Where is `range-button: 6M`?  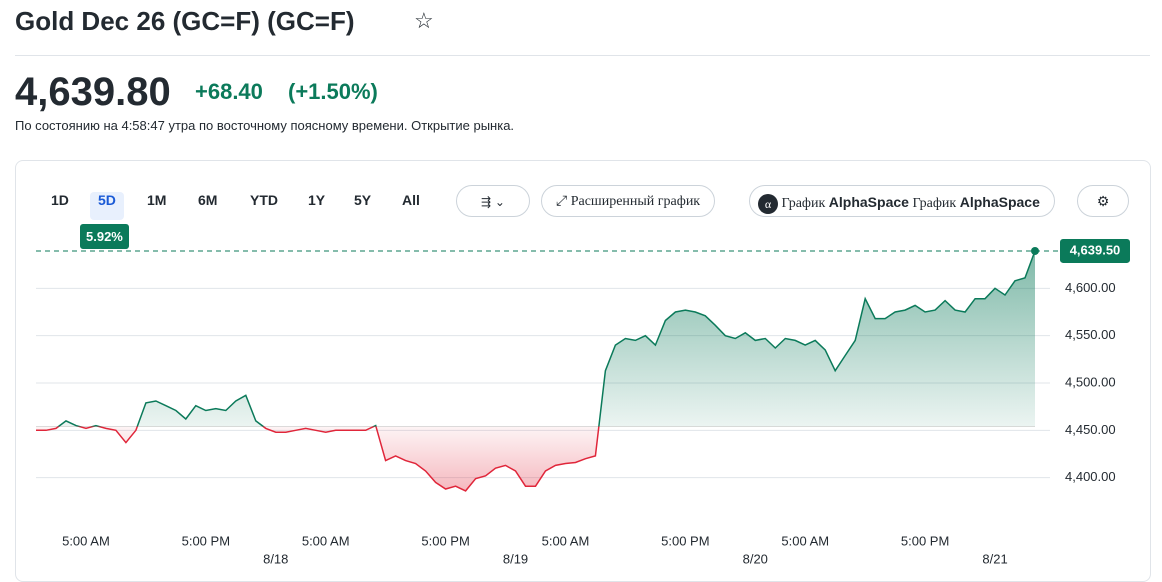 range-button: 6M is located at coordinates (208, 200).